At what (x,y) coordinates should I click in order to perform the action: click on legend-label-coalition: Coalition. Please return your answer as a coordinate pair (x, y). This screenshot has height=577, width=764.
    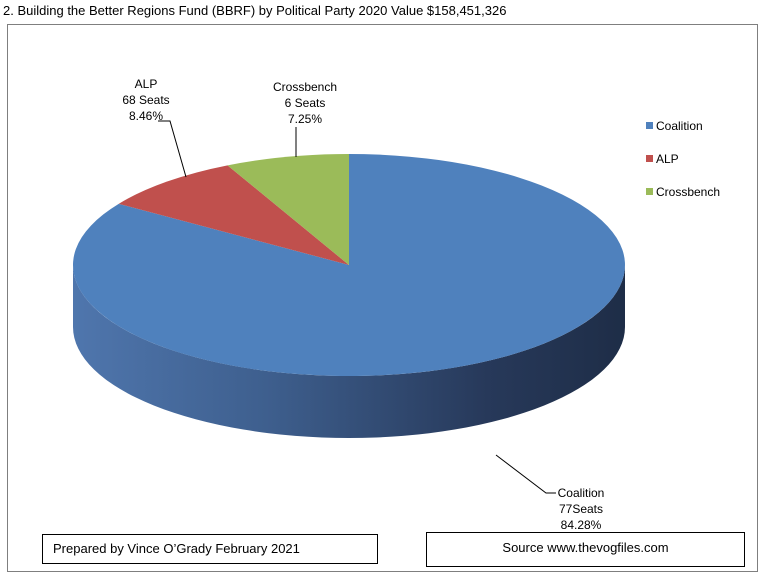
    Looking at the image, I should click on (679, 126).